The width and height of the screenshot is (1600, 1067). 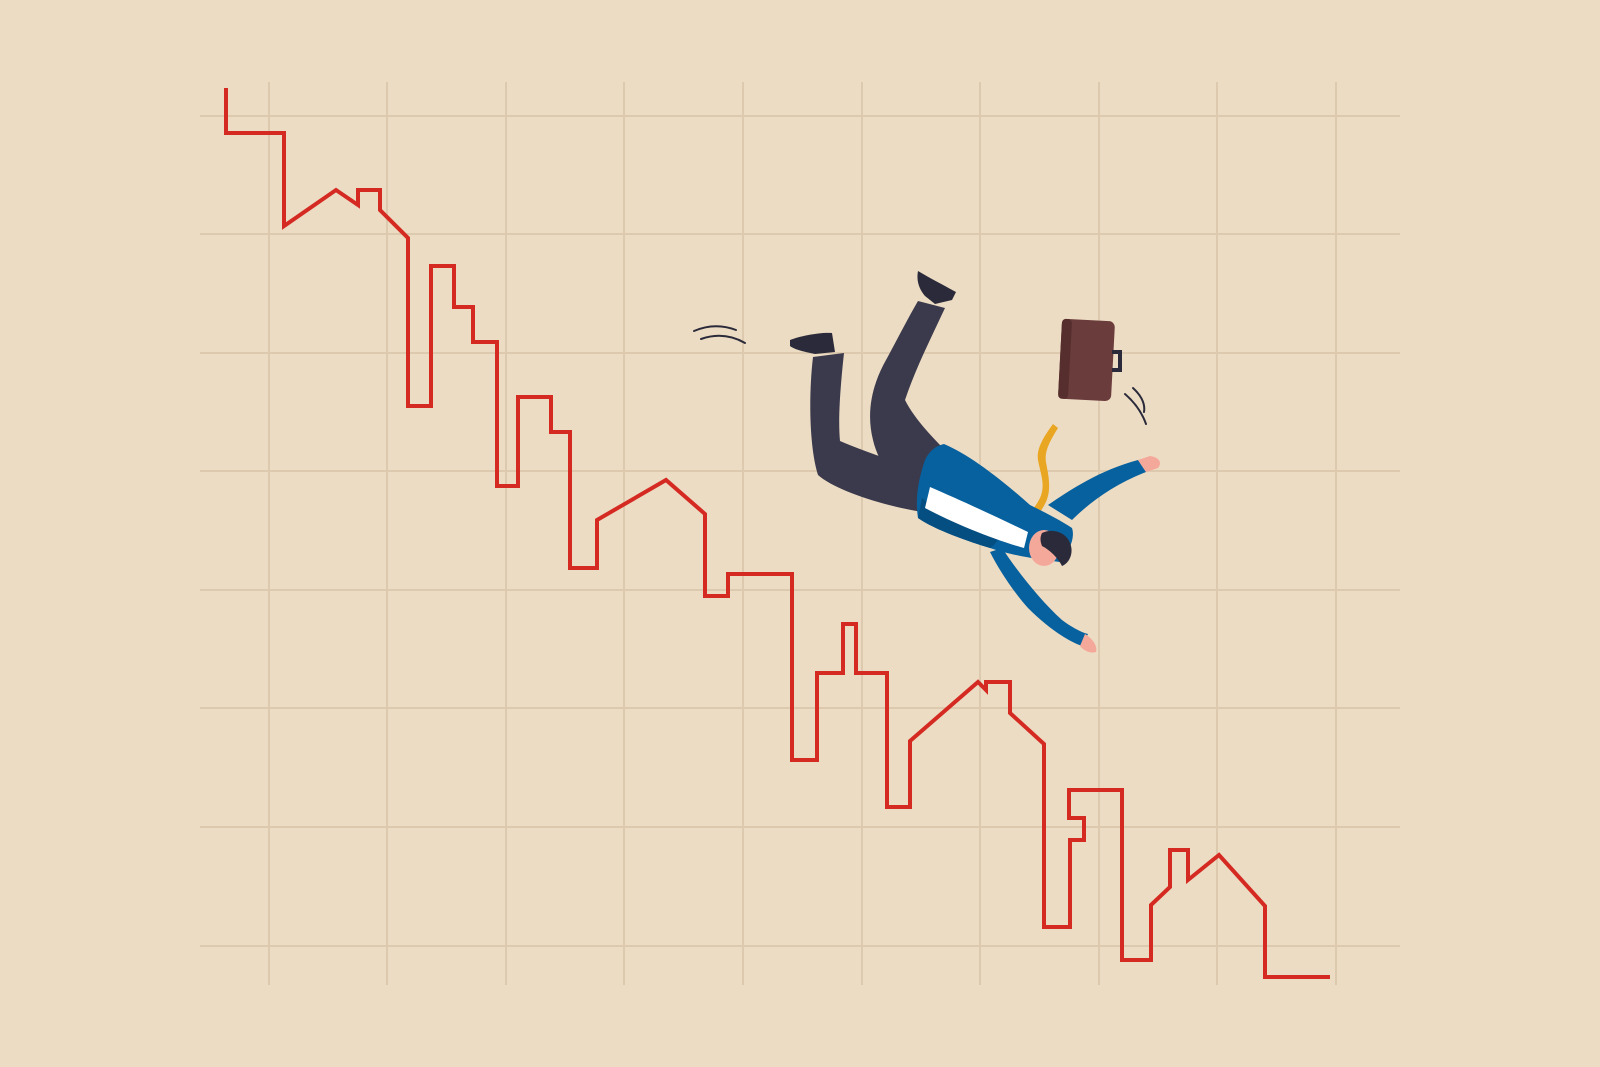 I want to click on motion-lines, so click(x=920, y=375).